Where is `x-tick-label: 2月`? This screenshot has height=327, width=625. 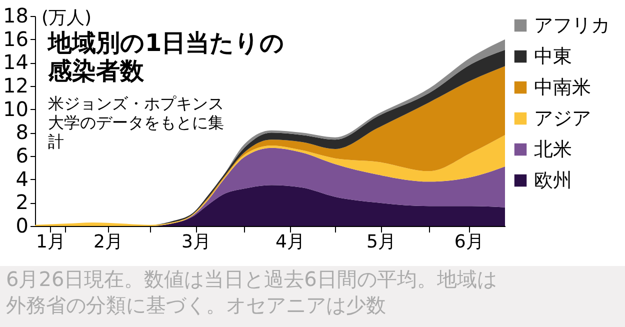 x-tick-label: 2月 is located at coordinates (108, 242).